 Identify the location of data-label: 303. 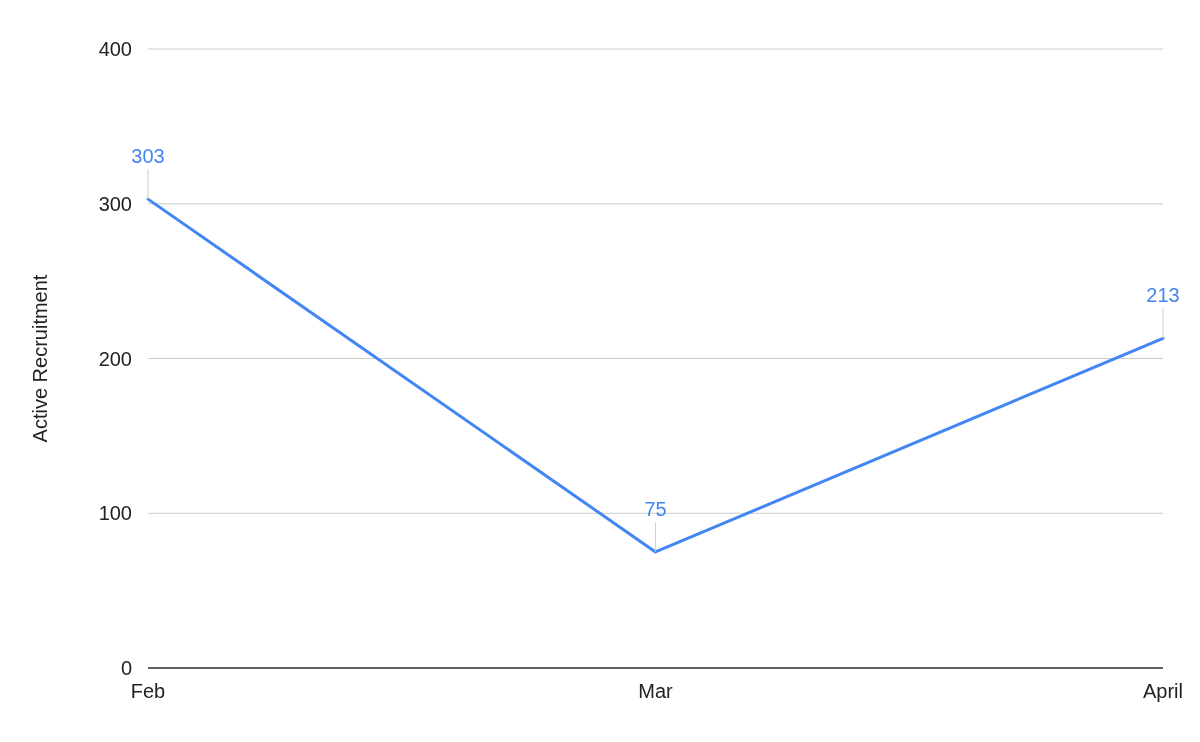
(148, 156).